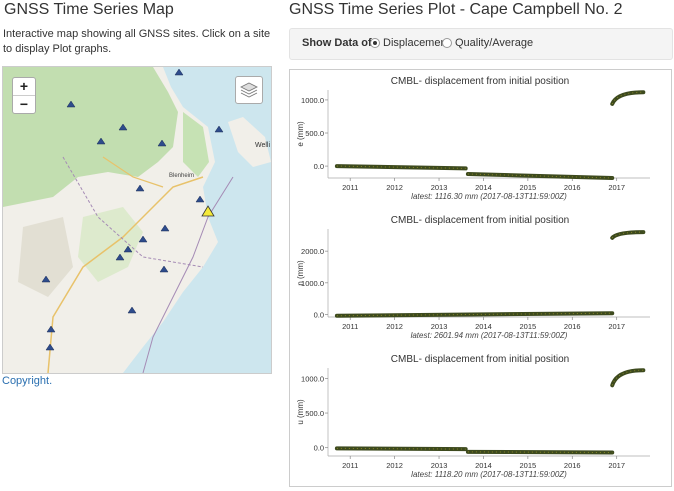 The height and width of the screenshot is (491, 674). Describe the element at coordinates (89, 9) in the screenshot. I see `map-section-title: GNSS Time Series Map` at that location.